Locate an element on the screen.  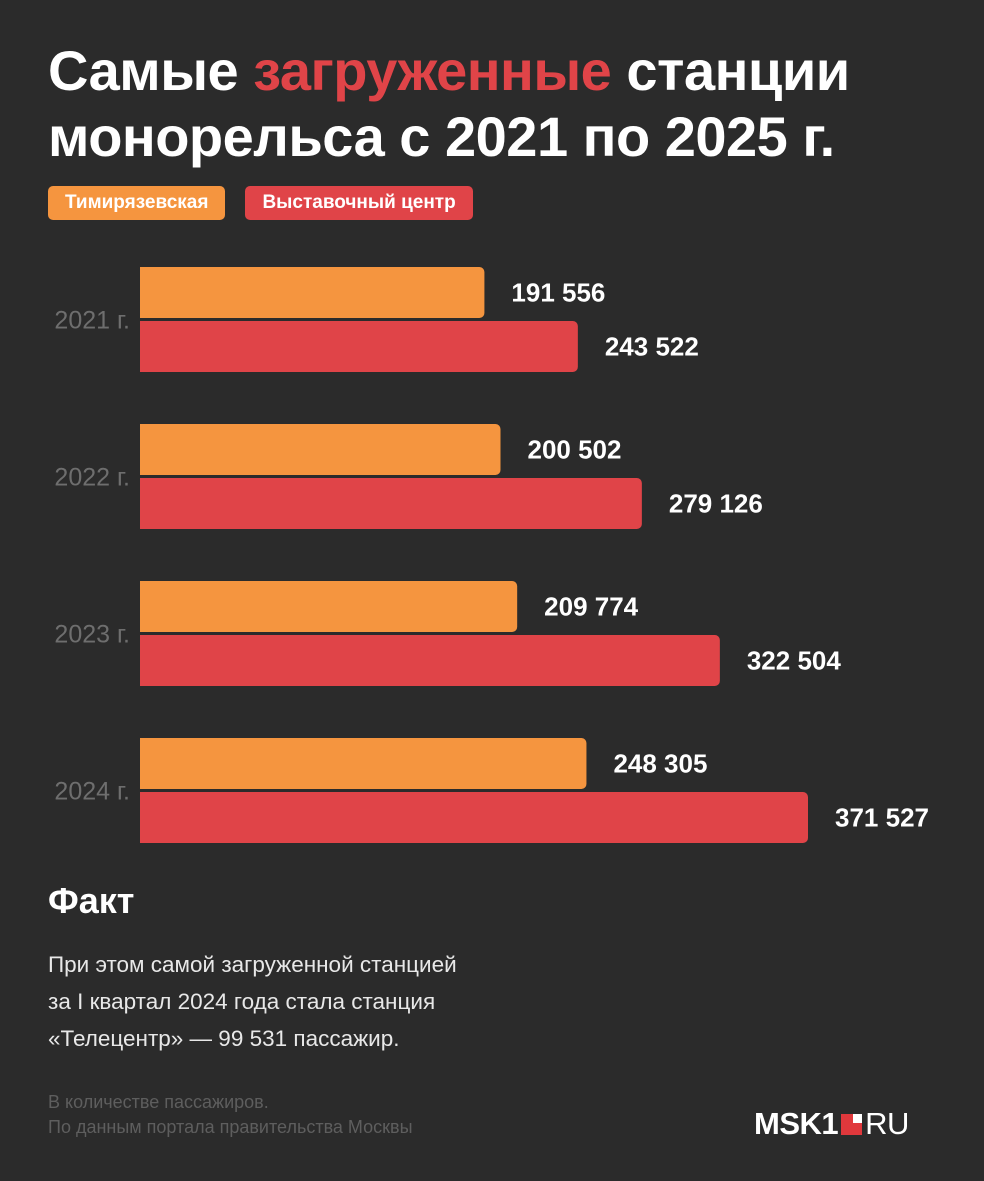
legend: Тимирязевская Выставочный центр is located at coordinates (260, 203).